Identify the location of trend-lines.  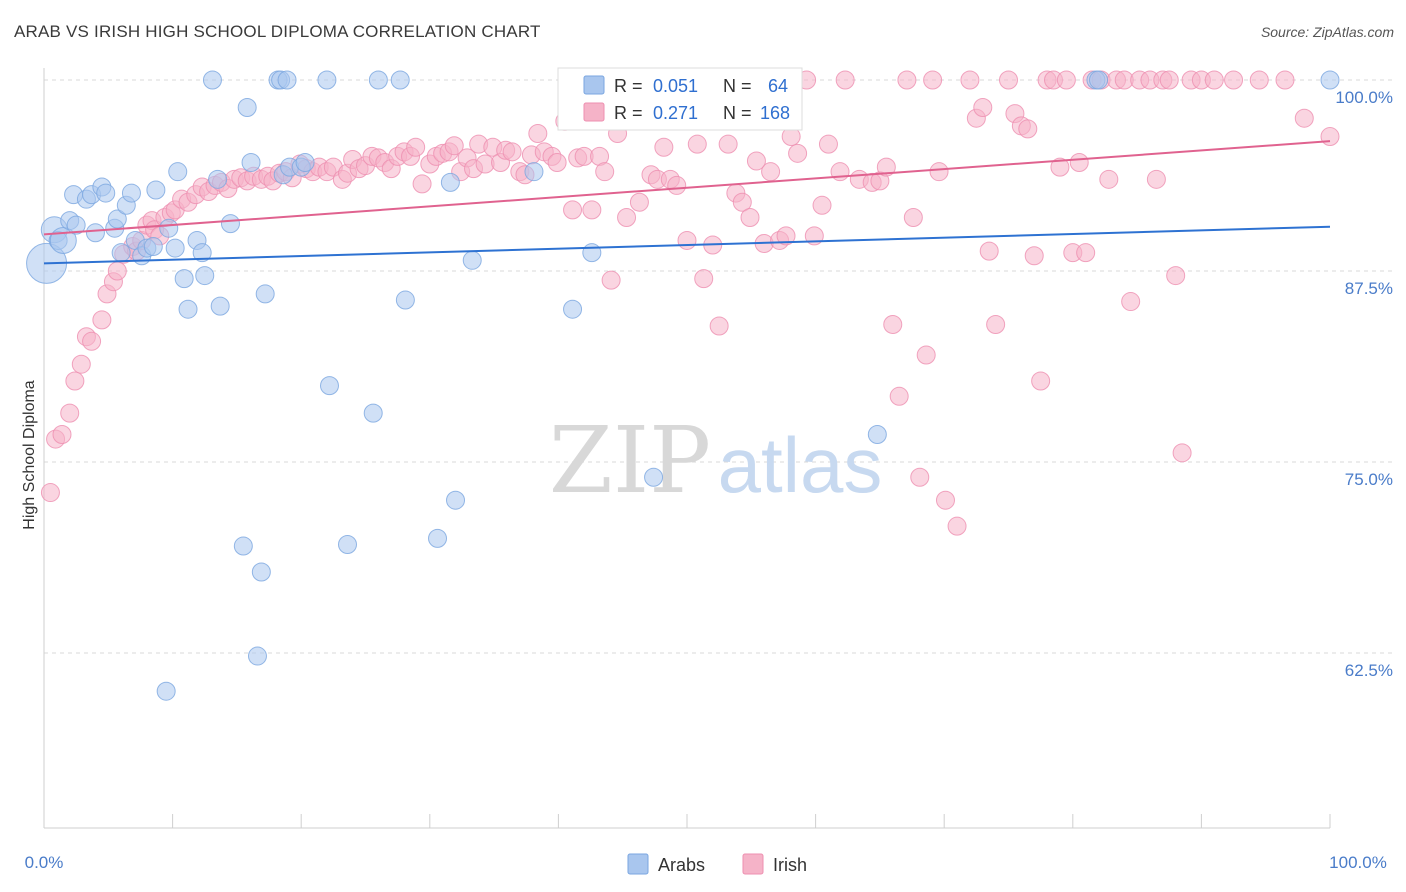
(687, 202).